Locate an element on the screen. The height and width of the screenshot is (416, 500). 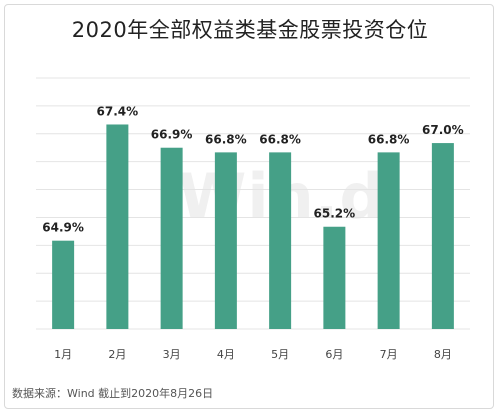
value-label-3: 66.9% is located at coordinates (172, 135).